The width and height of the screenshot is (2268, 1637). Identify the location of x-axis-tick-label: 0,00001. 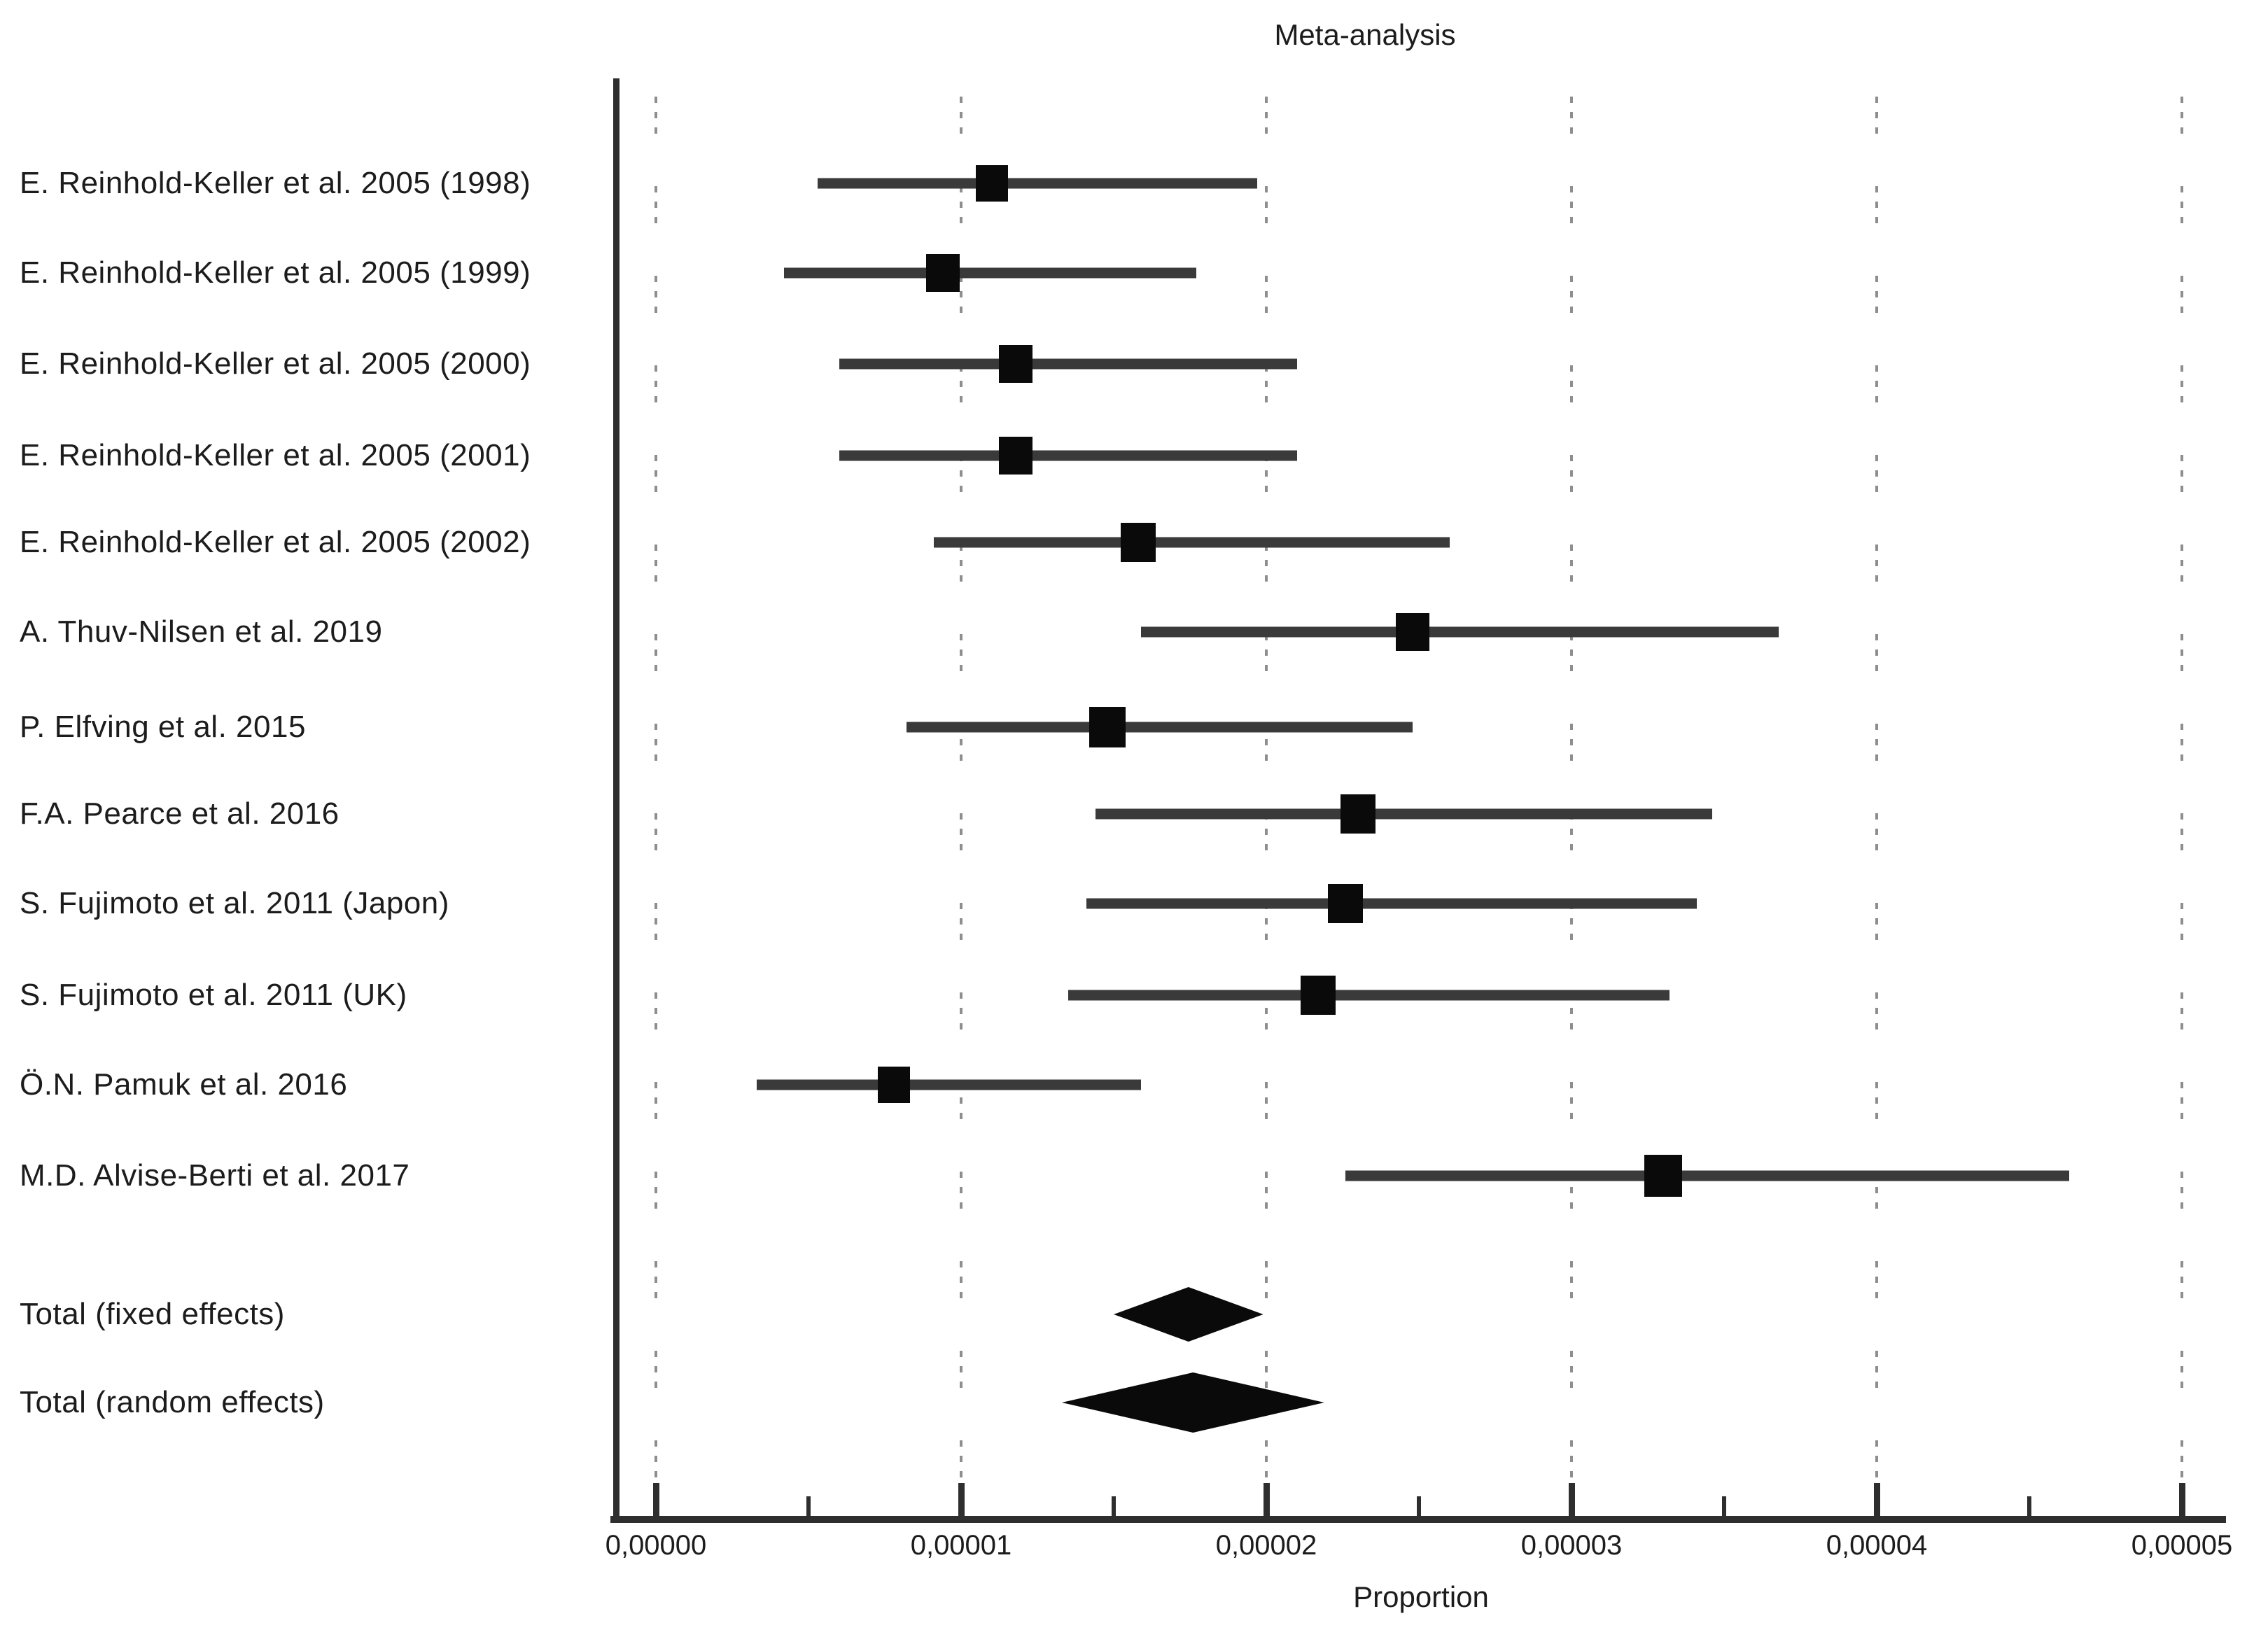
(961, 1545).